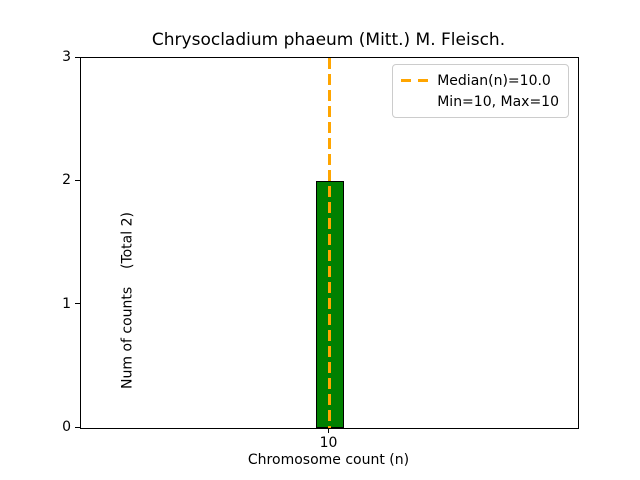 This screenshot has width=640, height=480. What do you see at coordinates (66, 180) in the screenshot?
I see `y-tick-label: 2` at bounding box center [66, 180].